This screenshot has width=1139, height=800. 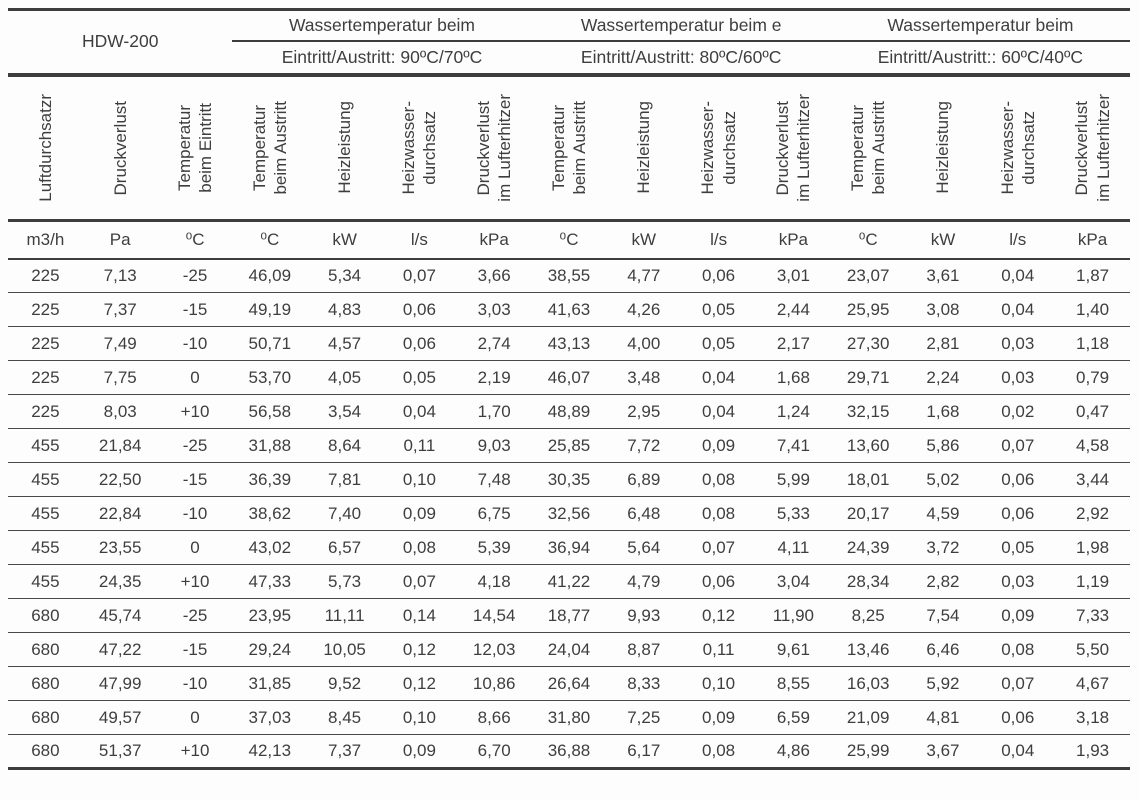 I want to click on value-cell: 5,34, so click(x=344, y=275).